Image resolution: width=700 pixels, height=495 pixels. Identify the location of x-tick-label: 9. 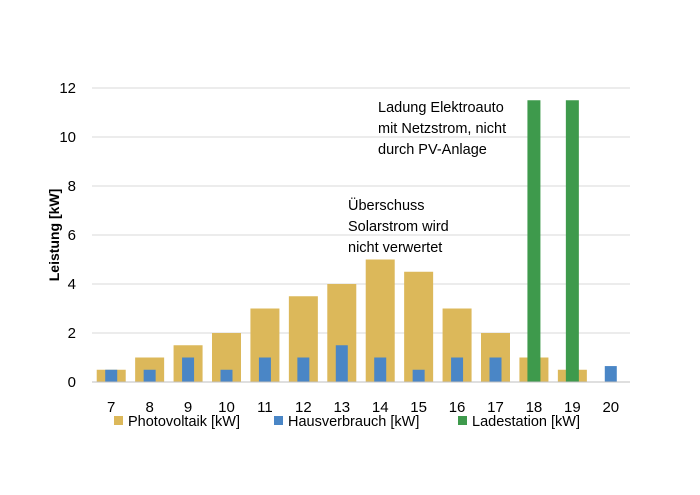
(188, 407).